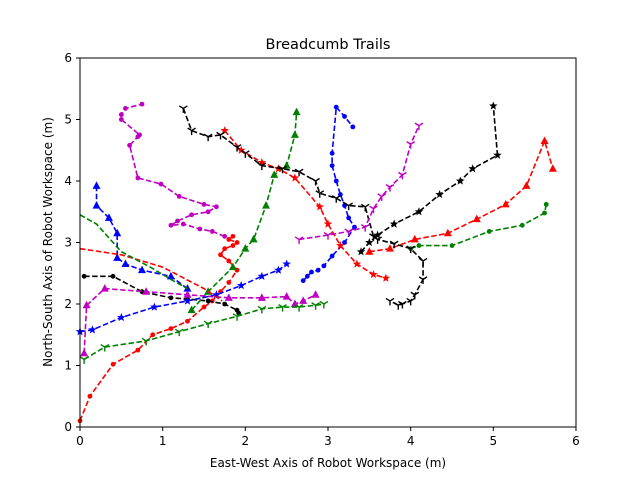 Image resolution: width=640 pixels, height=480 pixels. What do you see at coordinates (328, 463) in the screenshot?
I see `x-axis-label: East-West Axis of Robot Workspace (m)` at bounding box center [328, 463].